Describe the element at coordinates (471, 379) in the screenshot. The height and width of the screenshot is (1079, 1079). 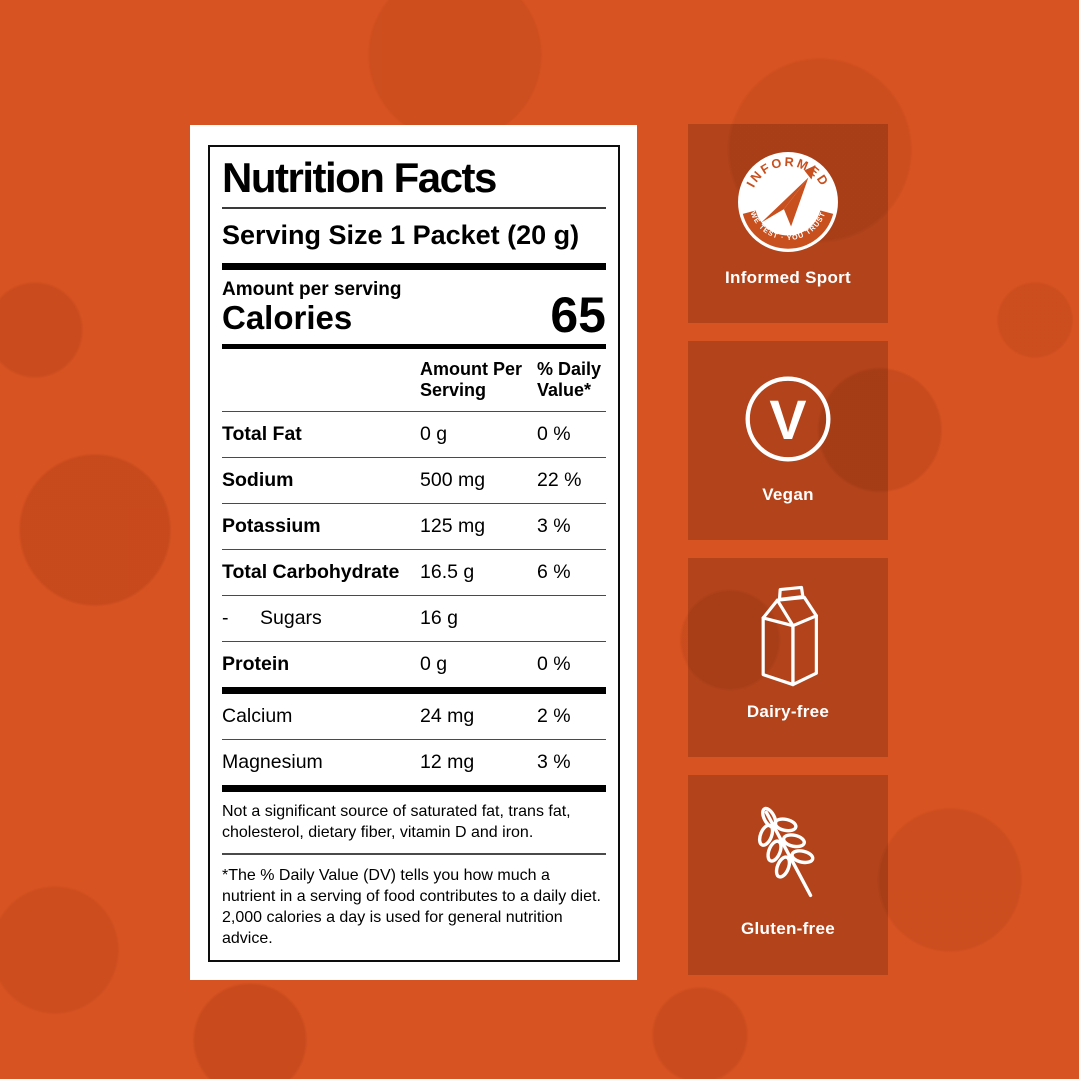
I see `header-amount-per-serving: Amount Per Serving` at that location.